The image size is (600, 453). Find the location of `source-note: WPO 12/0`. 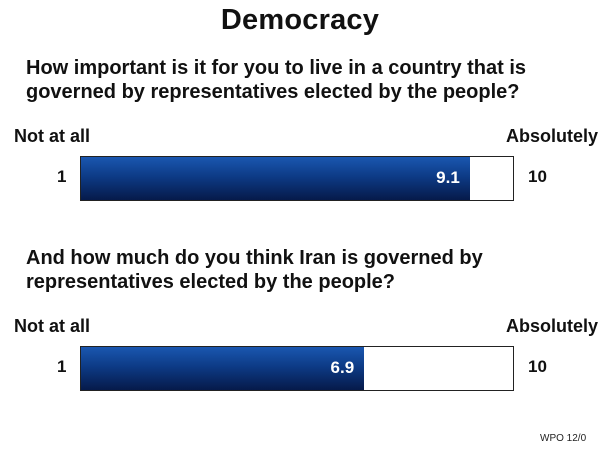

source-note: WPO 12/0 is located at coordinates (563, 438).